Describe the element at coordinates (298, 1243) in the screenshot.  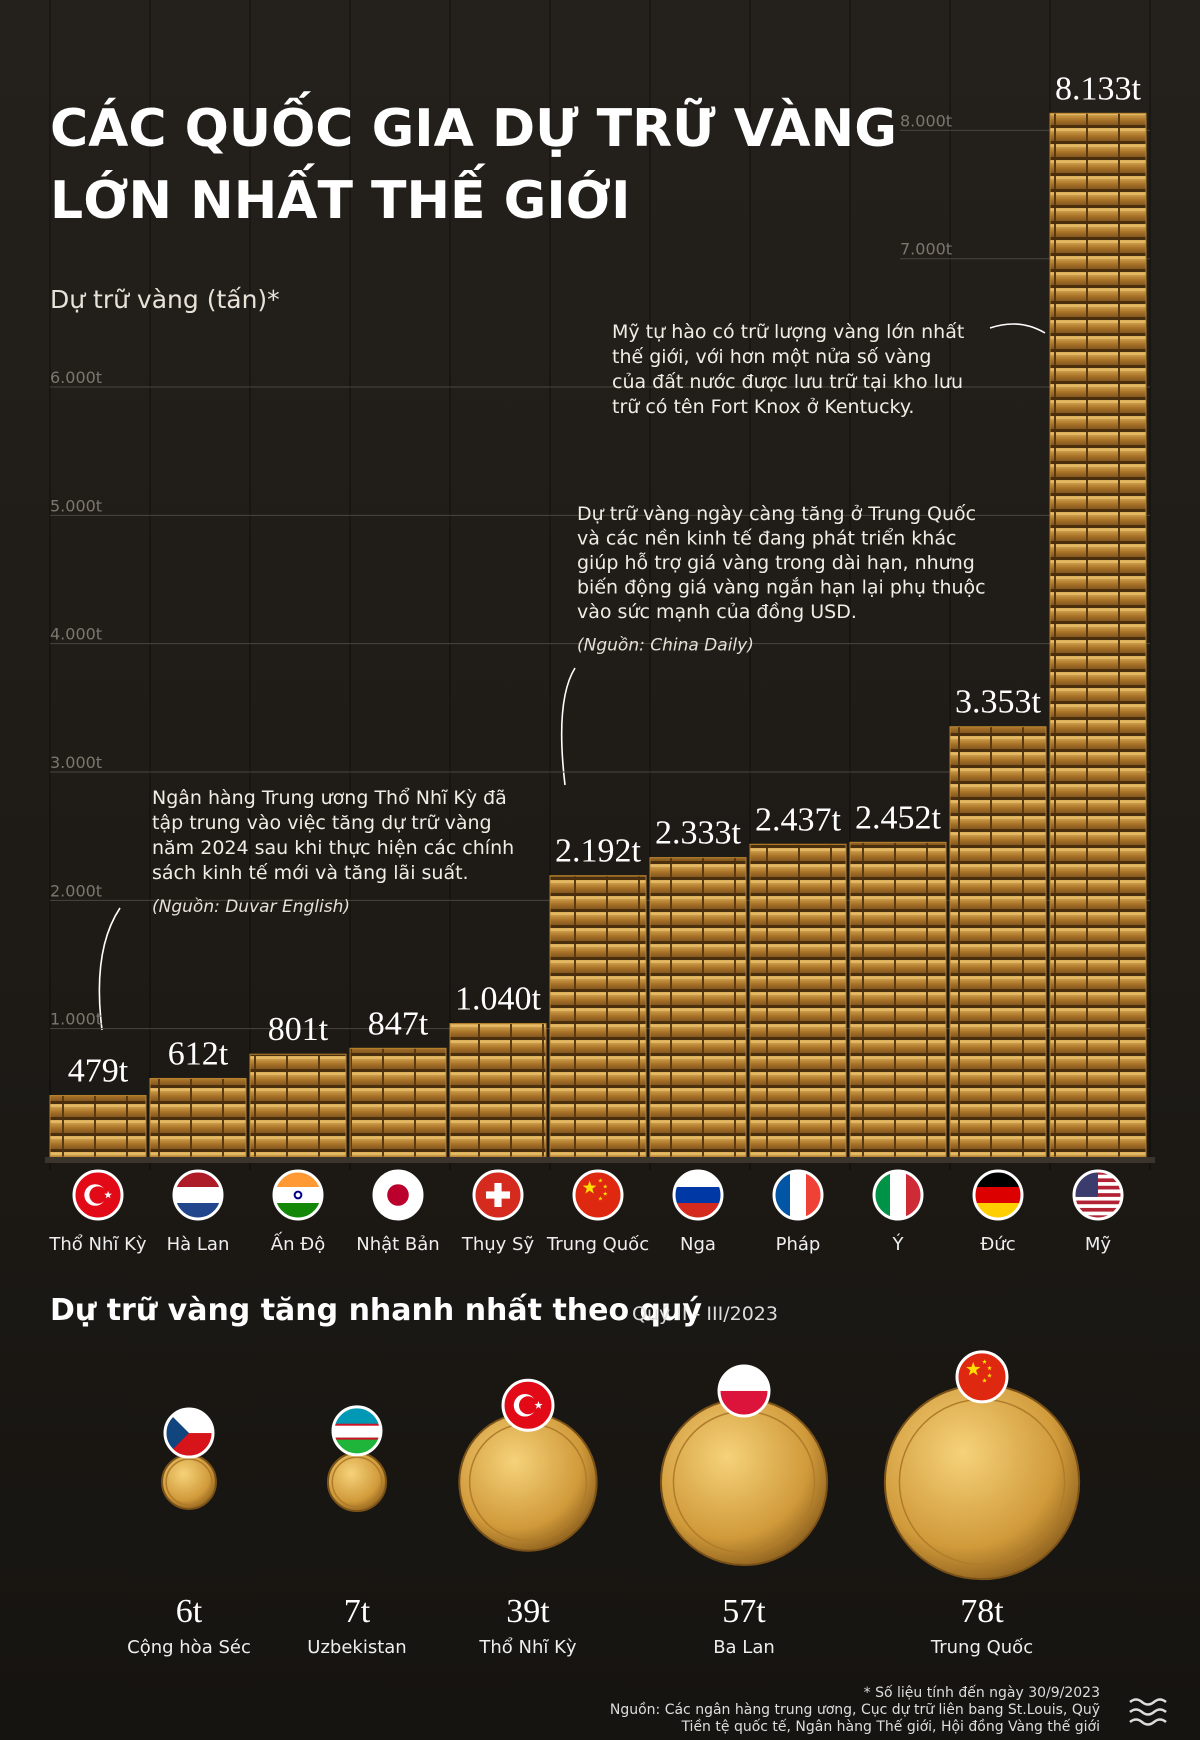
I see `x-tick-label: Ấn Độ` at that location.